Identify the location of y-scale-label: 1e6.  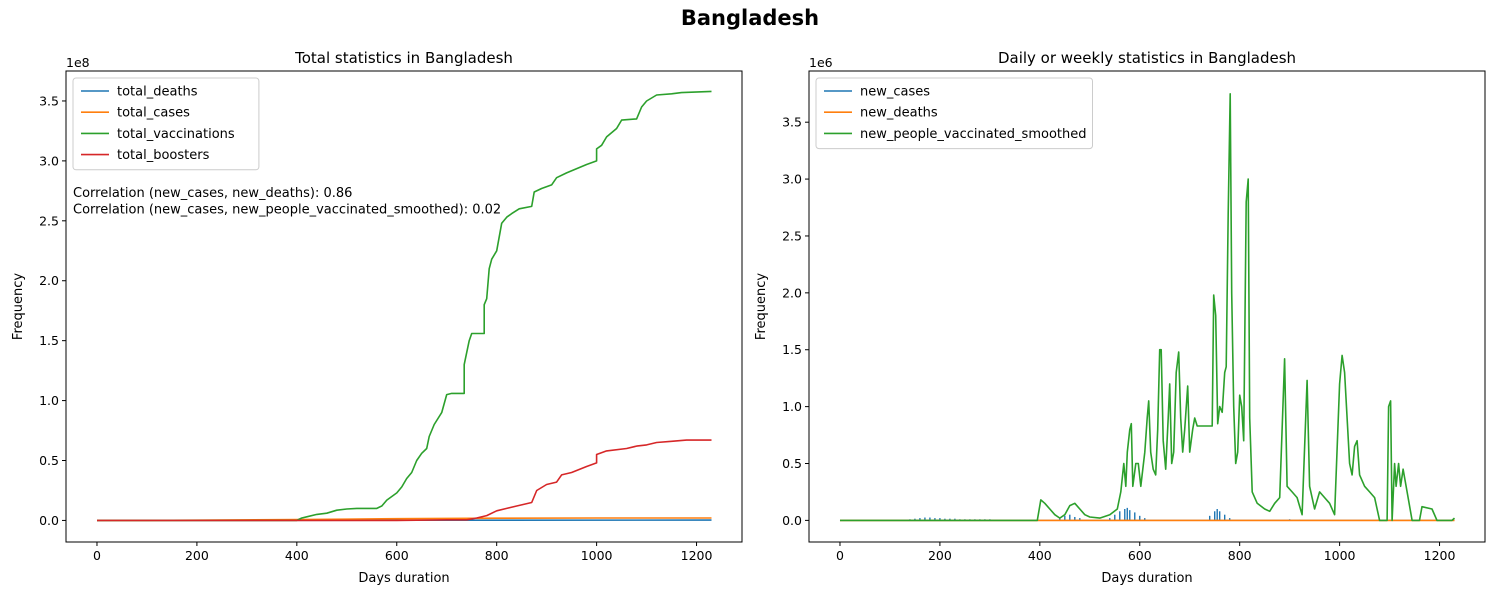
(821, 62).